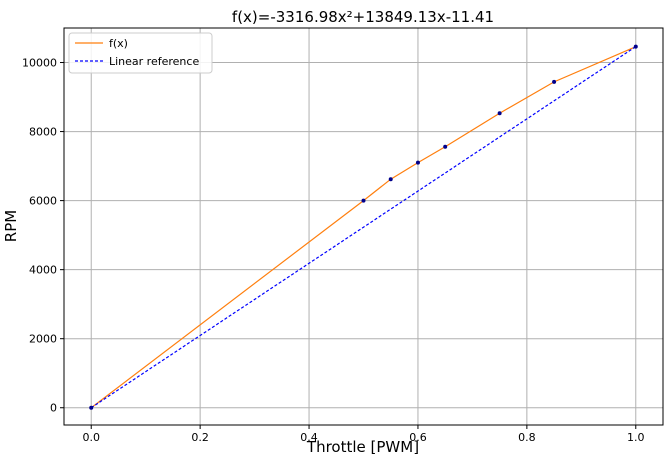  I want to click on legend-label-fx: f(x), so click(118, 43).